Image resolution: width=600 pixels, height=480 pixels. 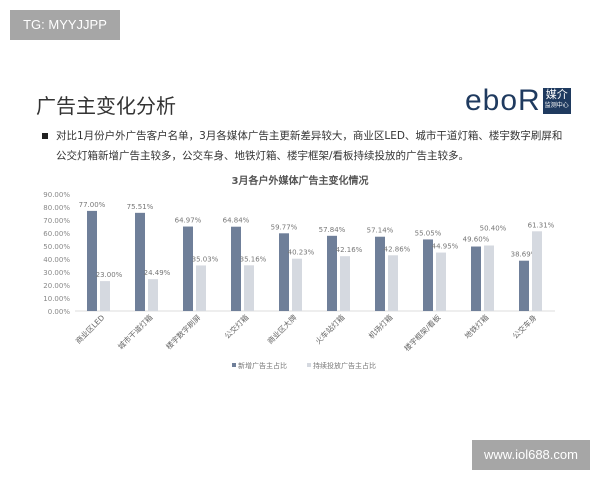 What do you see at coordinates (56, 286) in the screenshot?
I see `y-tick-label: 20.00%` at bounding box center [56, 286].